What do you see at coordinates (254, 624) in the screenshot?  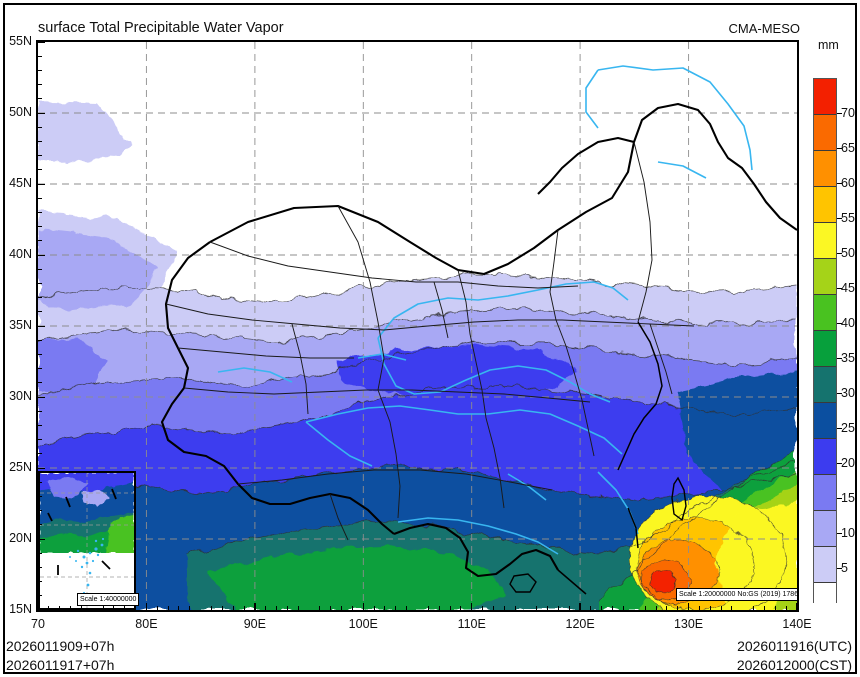 I see `x-axis-tick-label: 90E` at bounding box center [254, 624].